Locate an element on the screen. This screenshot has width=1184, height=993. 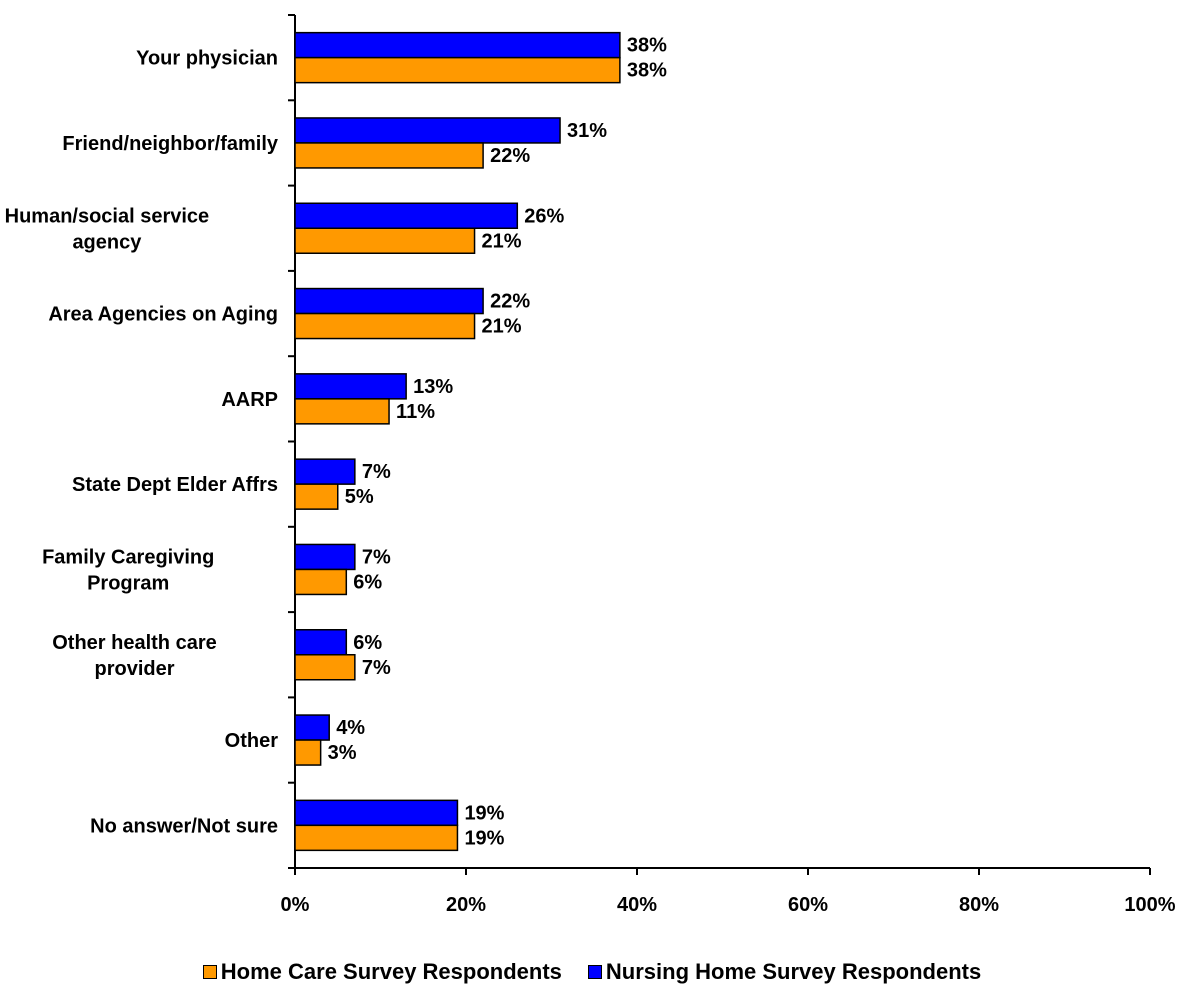
data-label-nursing-home: 31% is located at coordinates (587, 131).